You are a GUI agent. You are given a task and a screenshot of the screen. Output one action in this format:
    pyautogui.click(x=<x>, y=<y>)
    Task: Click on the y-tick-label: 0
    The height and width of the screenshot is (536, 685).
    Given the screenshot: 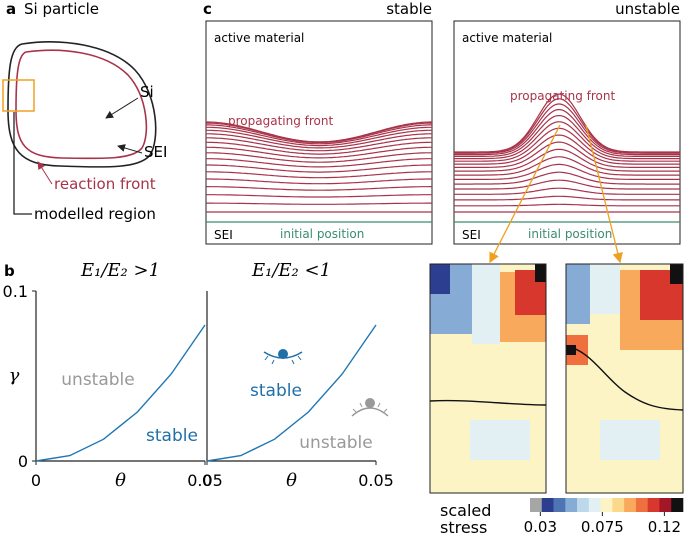 What is the action you would take?
    pyautogui.click(x=23, y=461)
    